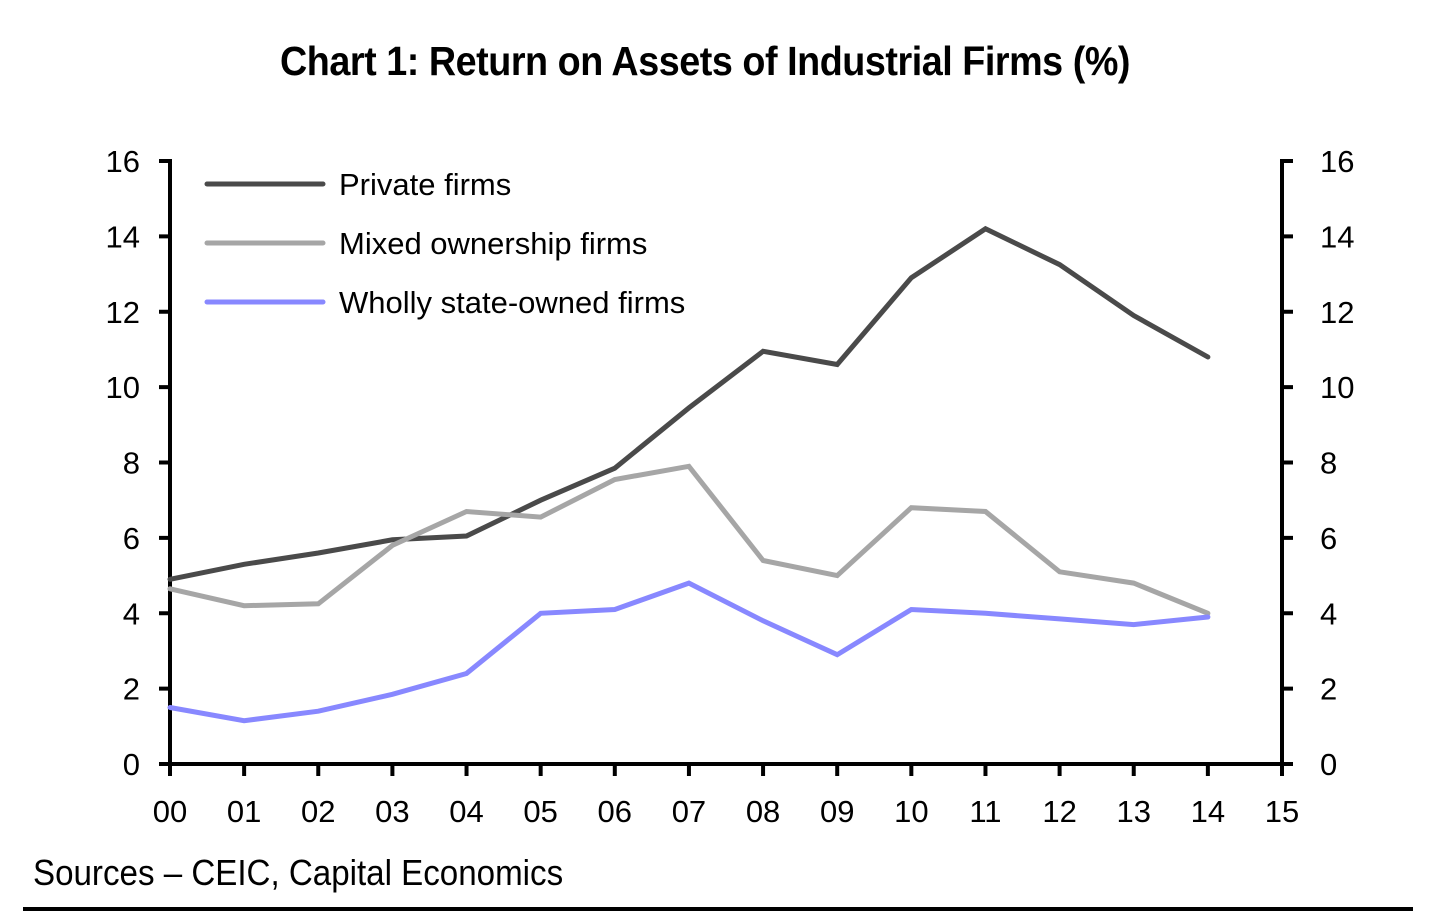 The height and width of the screenshot is (920, 1436). I want to click on sources-note: Sources – CEIC, Capital Economics, so click(298, 872).